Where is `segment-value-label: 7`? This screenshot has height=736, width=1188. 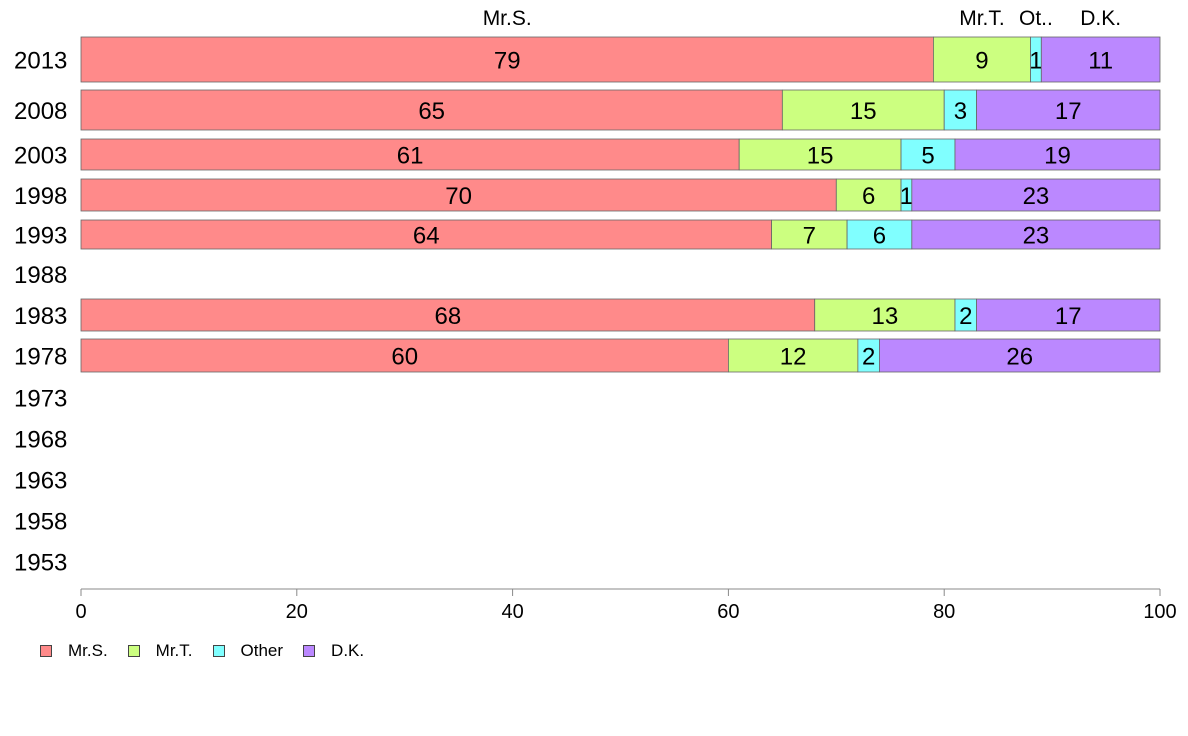 segment-value-label: 7 is located at coordinates (809, 236).